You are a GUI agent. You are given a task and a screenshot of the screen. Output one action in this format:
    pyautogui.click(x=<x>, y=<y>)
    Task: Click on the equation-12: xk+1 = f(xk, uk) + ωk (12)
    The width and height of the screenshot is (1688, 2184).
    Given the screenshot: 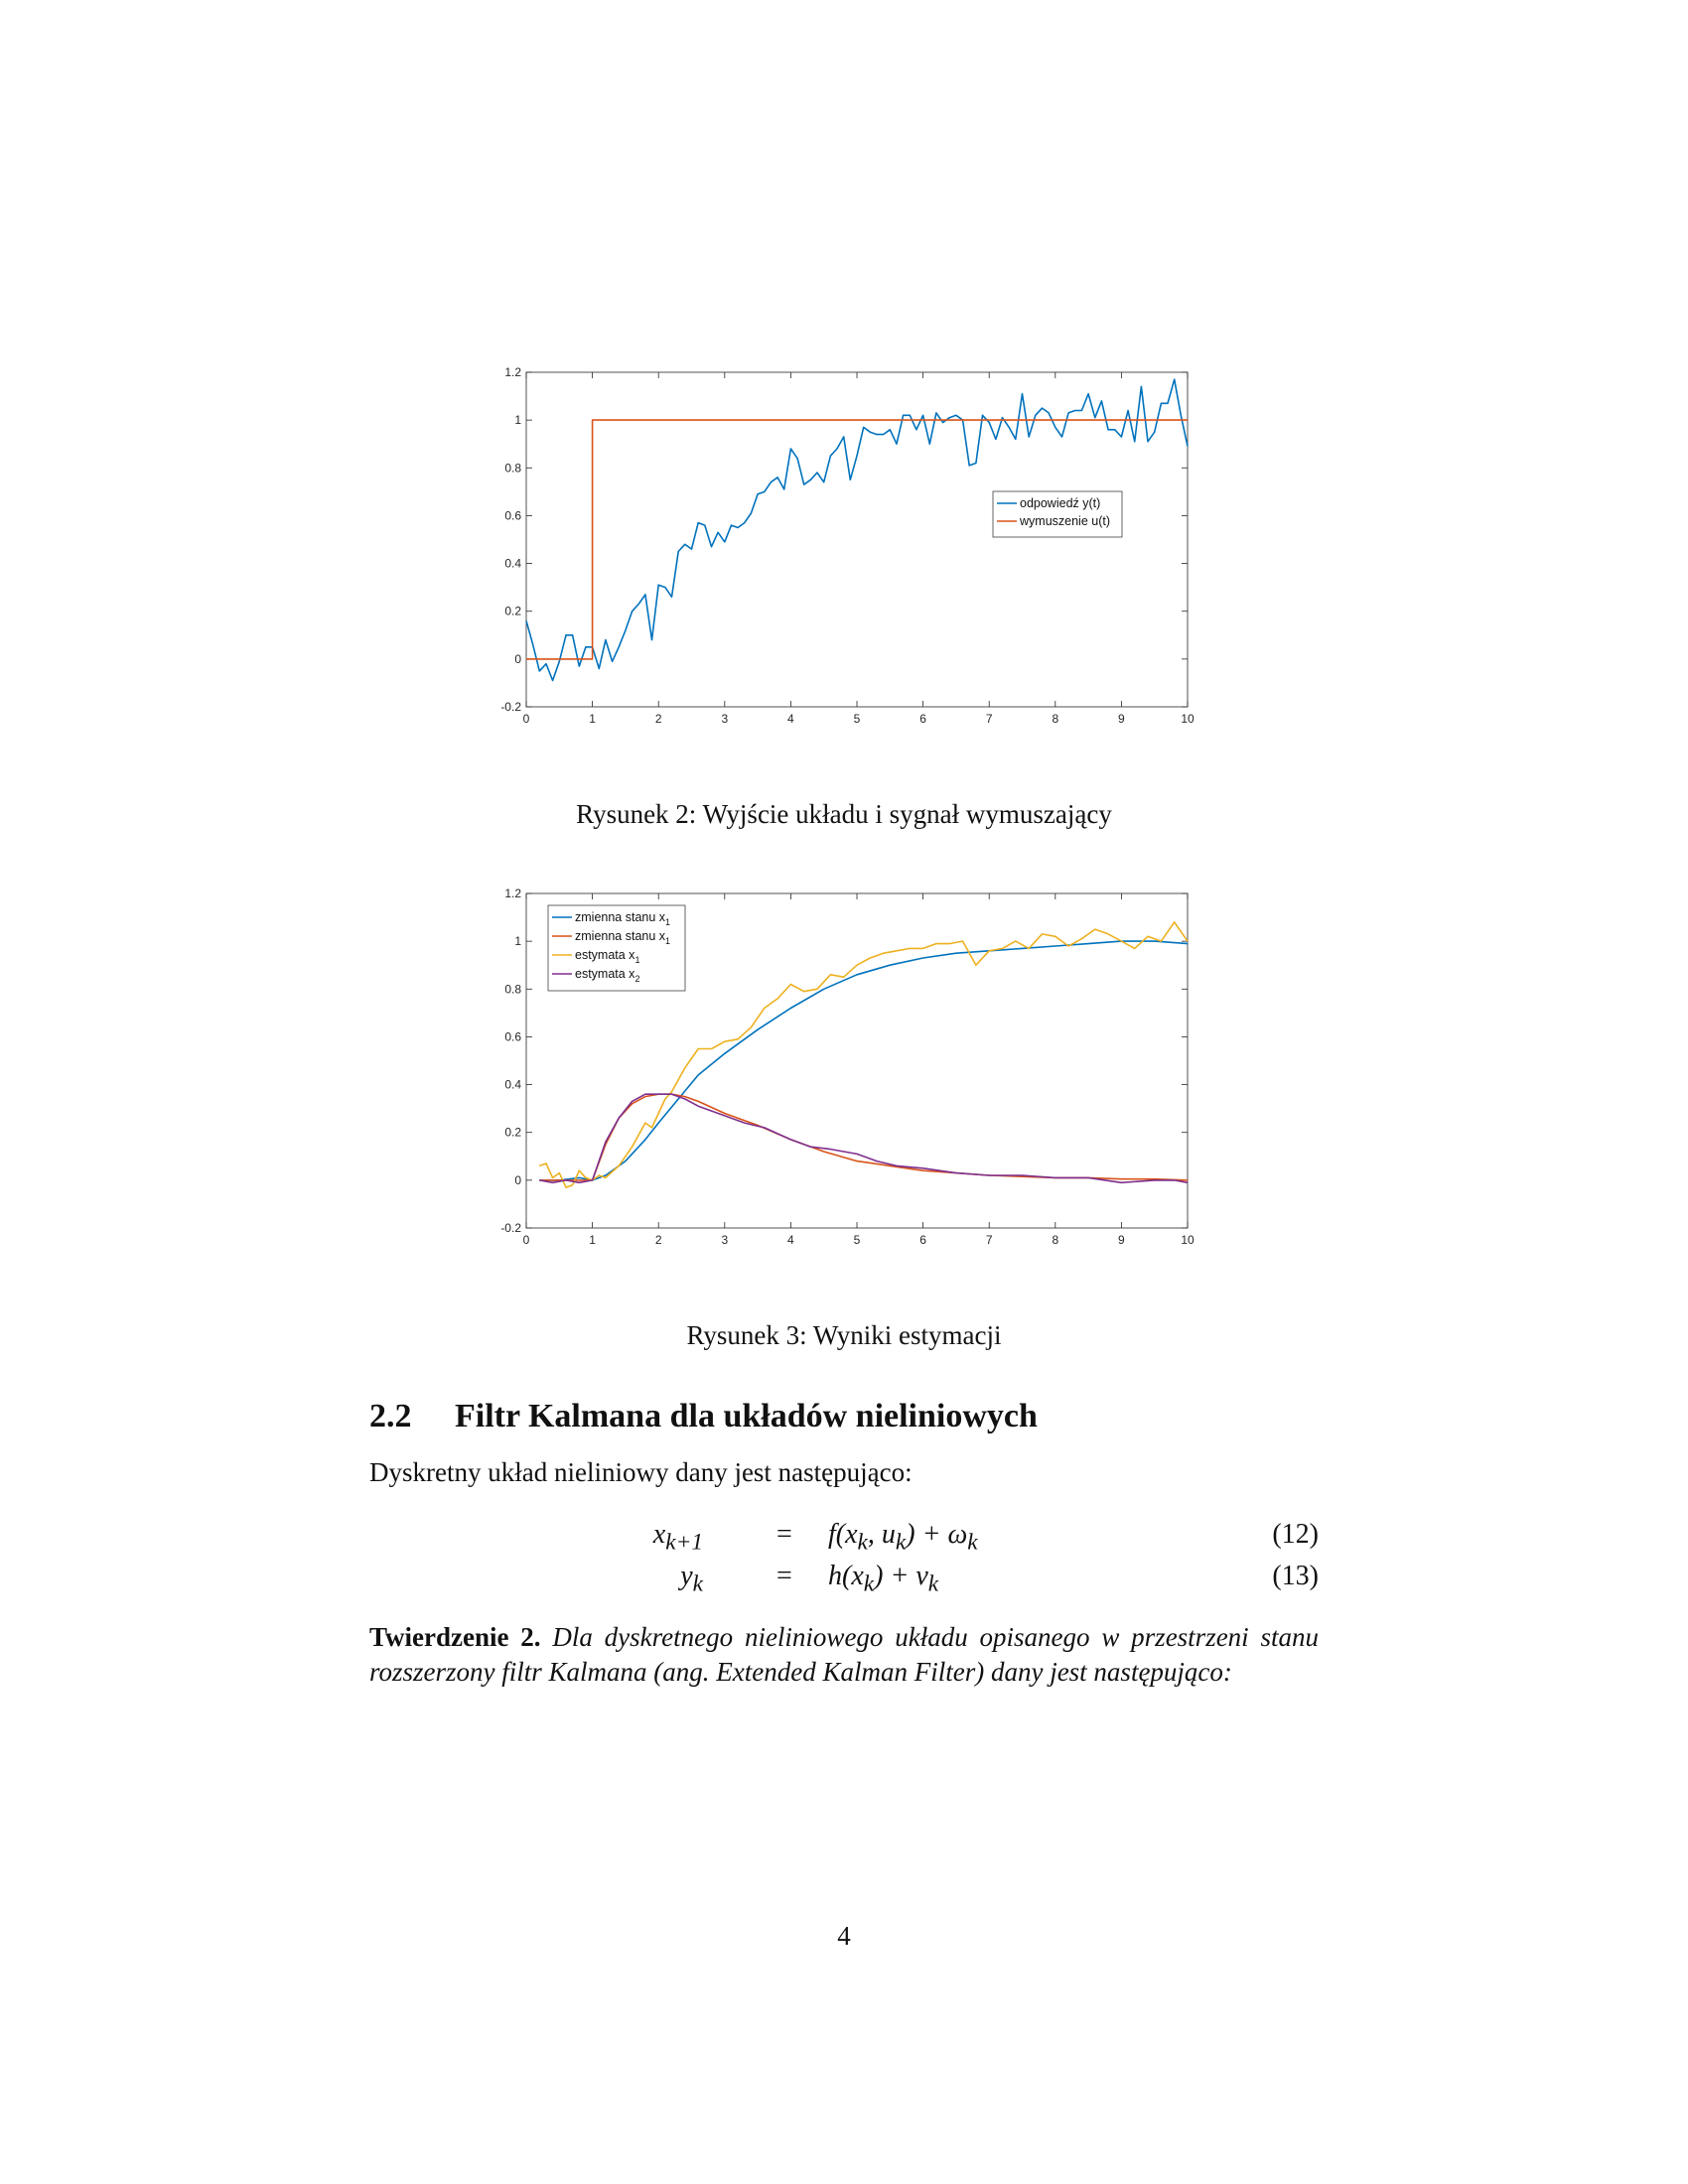 What is the action you would take?
    pyautogui.click(x=844, y=1539)
    